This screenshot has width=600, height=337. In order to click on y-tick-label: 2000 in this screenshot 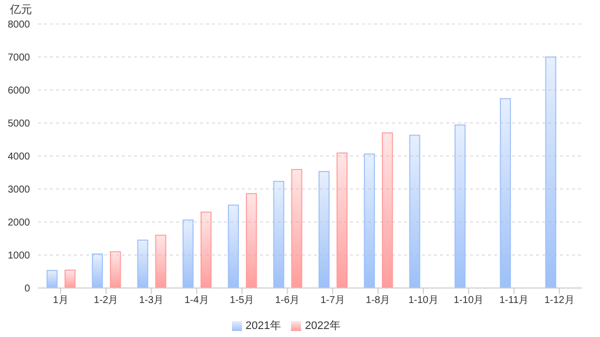, I will do `click(19, 223)`.